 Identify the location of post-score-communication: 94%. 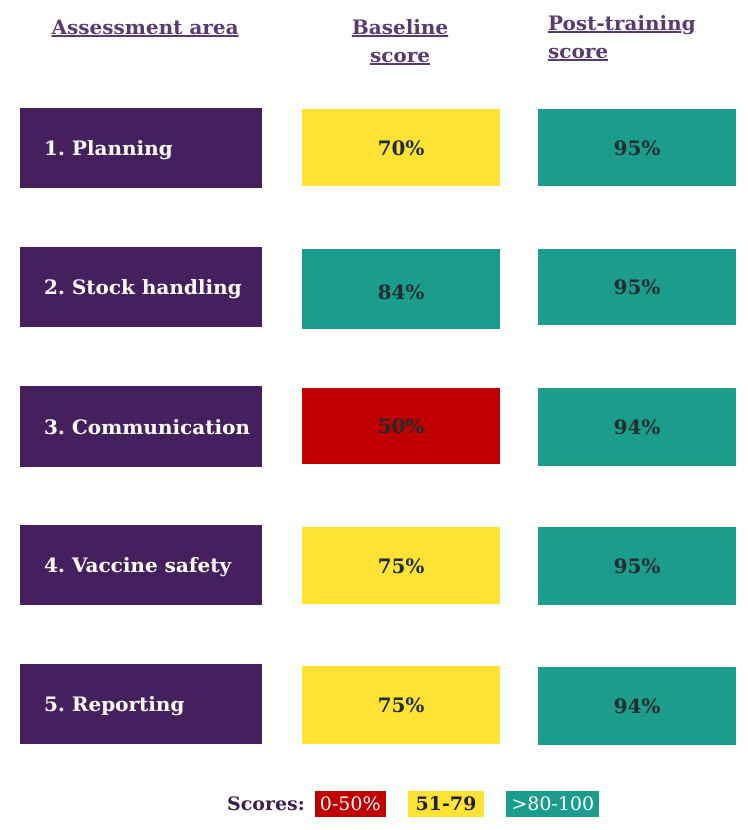
(637, 427).